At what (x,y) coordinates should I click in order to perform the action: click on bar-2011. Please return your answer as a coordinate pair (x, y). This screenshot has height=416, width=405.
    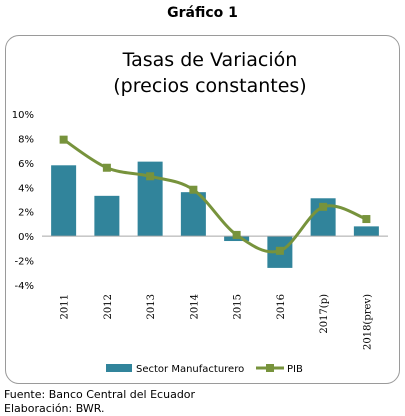
    Looking at the image, I should click on (64, 201).